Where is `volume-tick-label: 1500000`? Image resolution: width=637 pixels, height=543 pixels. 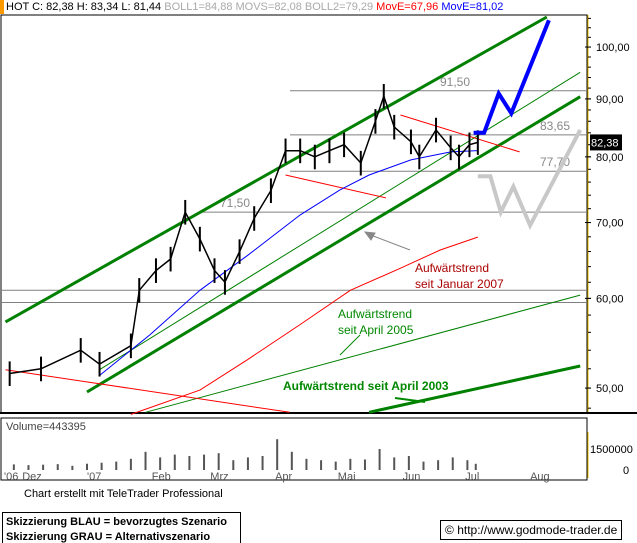
volume-tick-label: 1500000 is located at coordinates (611, 450).